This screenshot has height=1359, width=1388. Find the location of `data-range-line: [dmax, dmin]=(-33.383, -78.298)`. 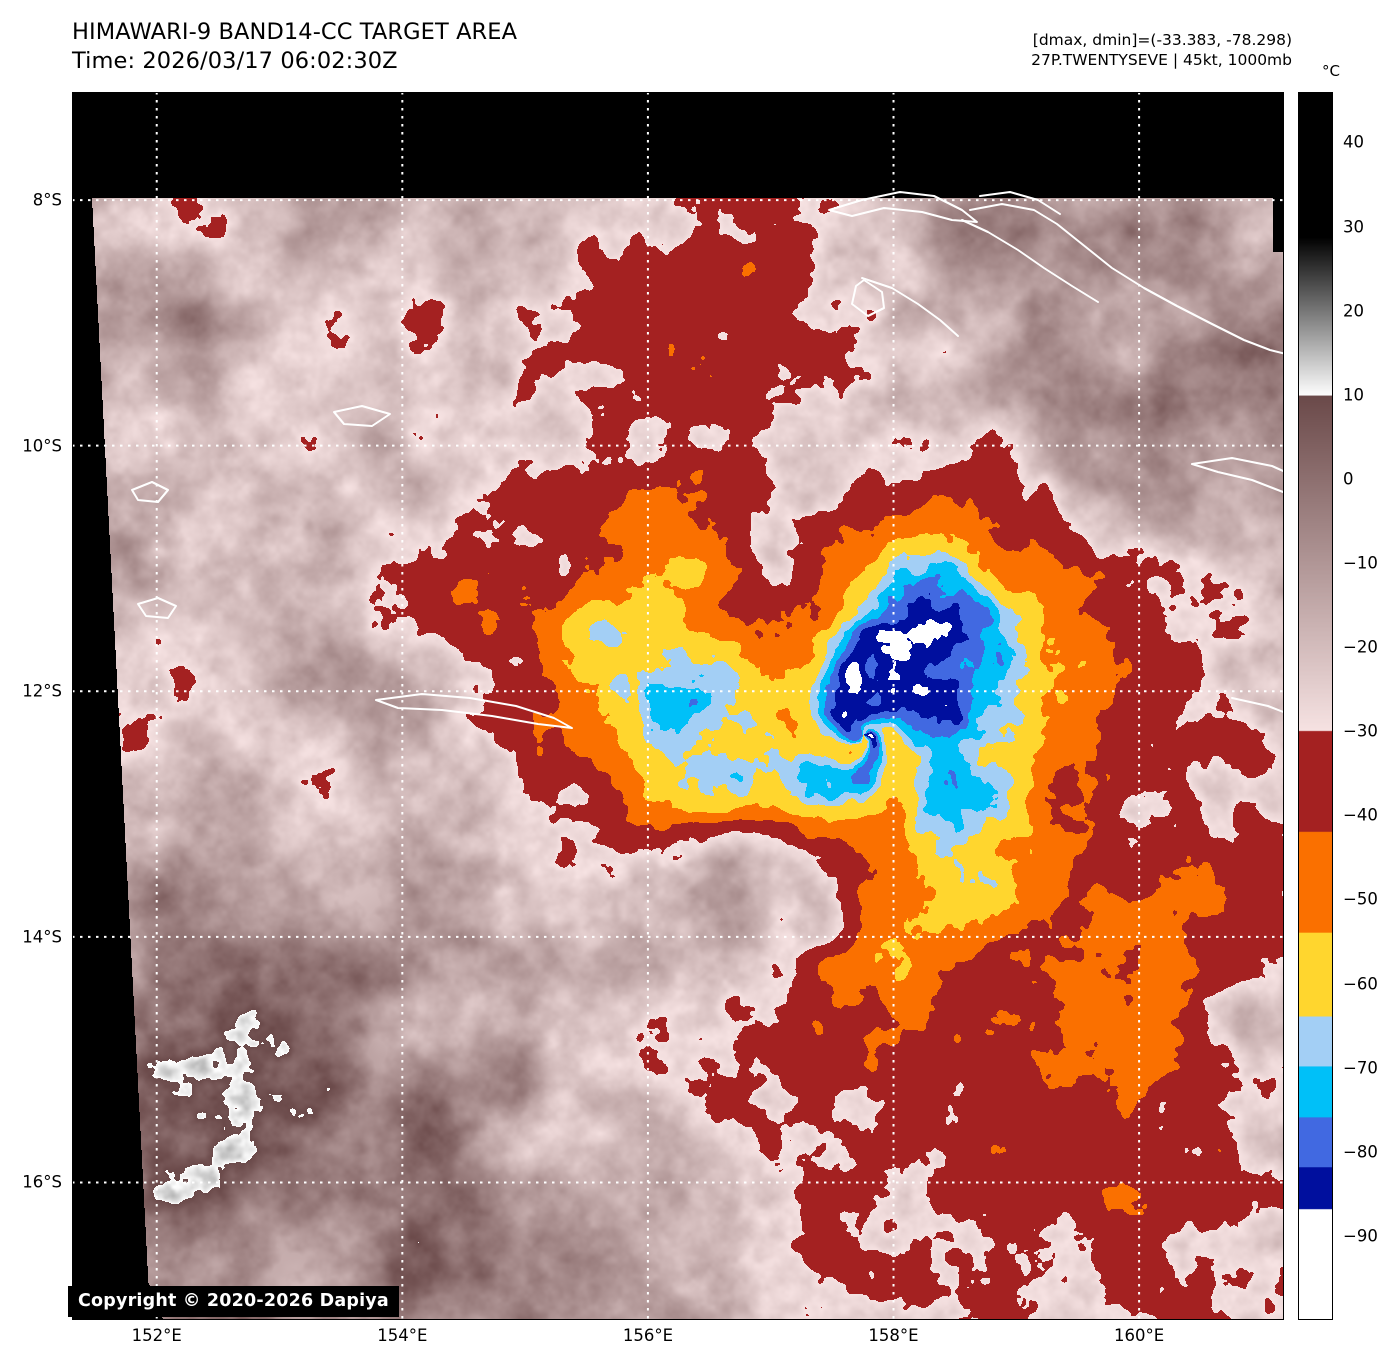

data-range-line: [dmax, dmin]=(-33.383, -78.298) is located at coordinates (1162, 40).